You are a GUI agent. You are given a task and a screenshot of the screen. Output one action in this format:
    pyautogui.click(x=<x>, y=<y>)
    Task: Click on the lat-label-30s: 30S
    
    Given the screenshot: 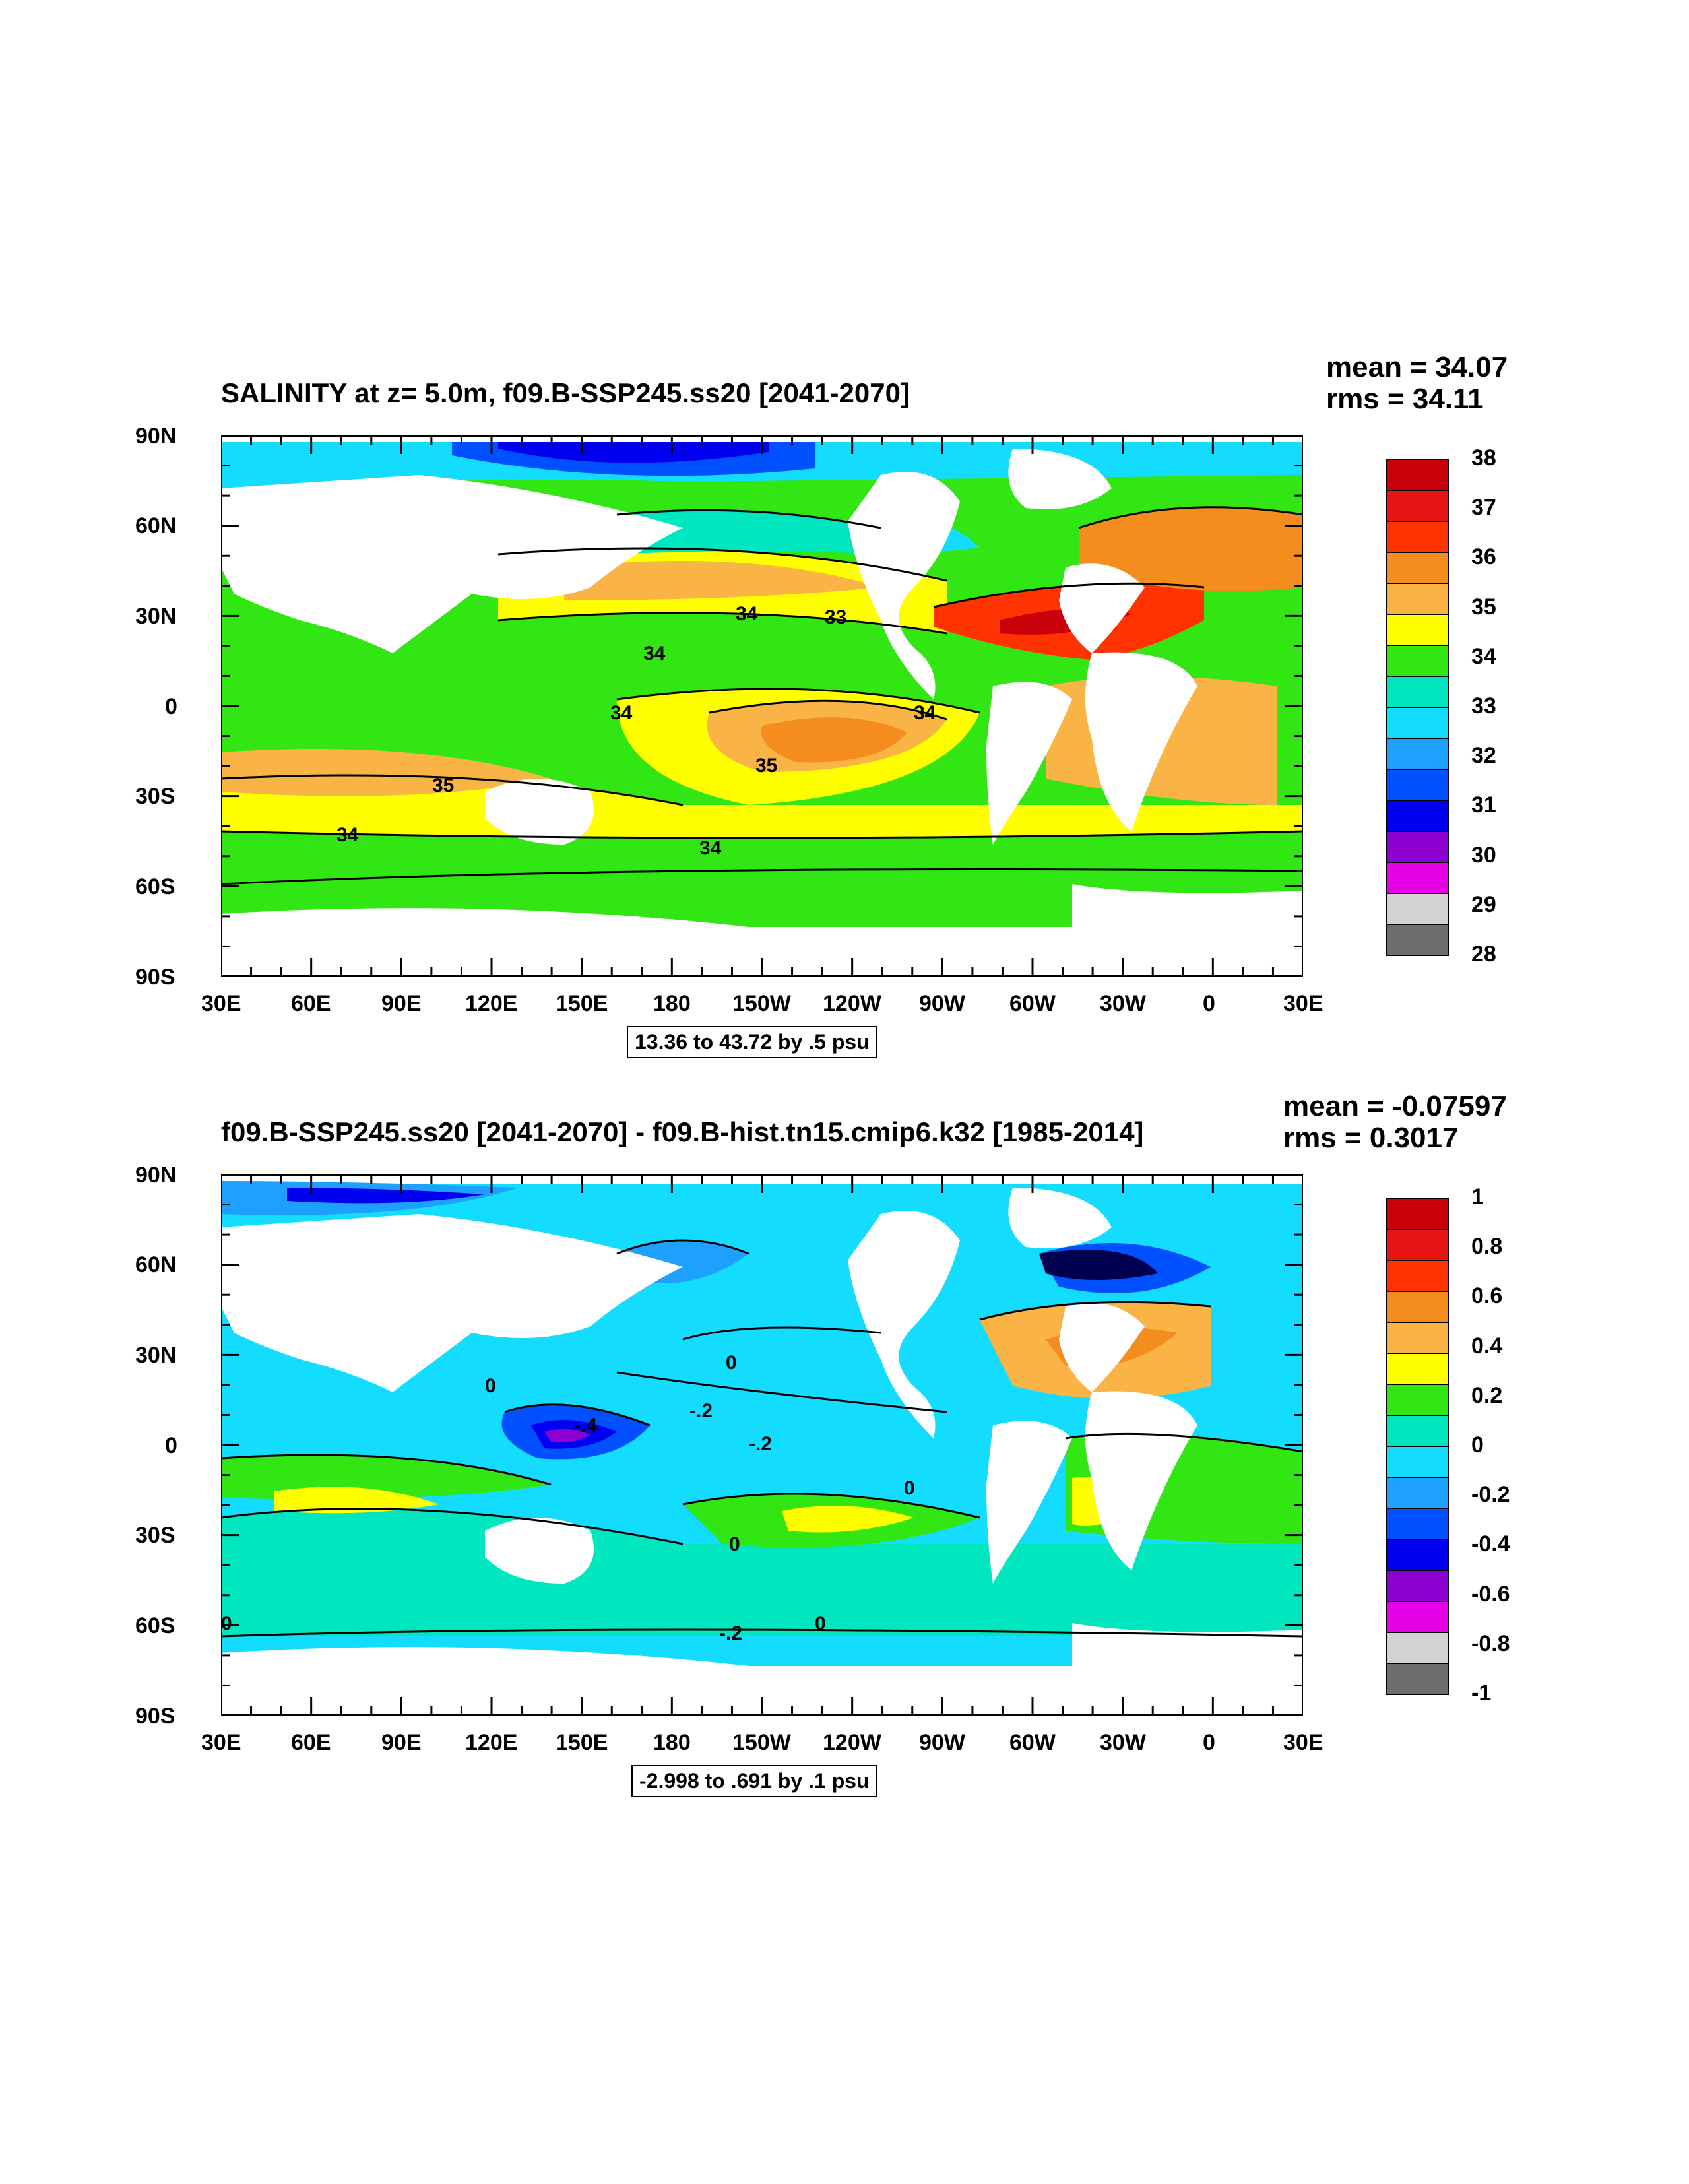 What is the action you would take?
    pyautogui.click(x=155, y=1535)
    